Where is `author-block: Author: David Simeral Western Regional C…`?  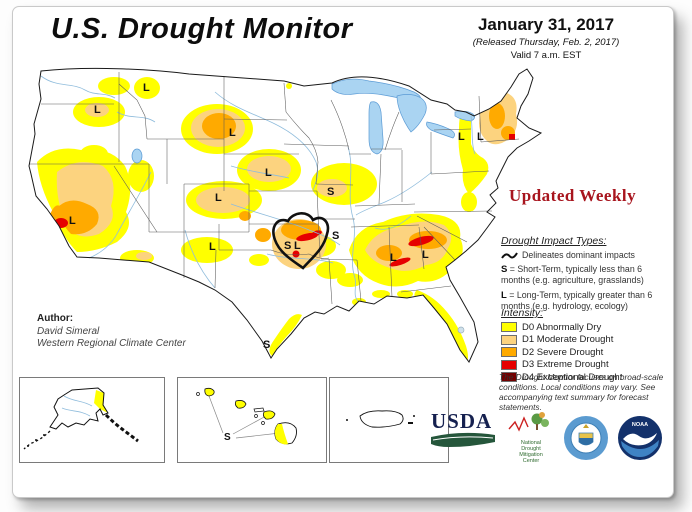 author-block: Author: David Simeral Western Regional C… is located at coordinates (111, 332).